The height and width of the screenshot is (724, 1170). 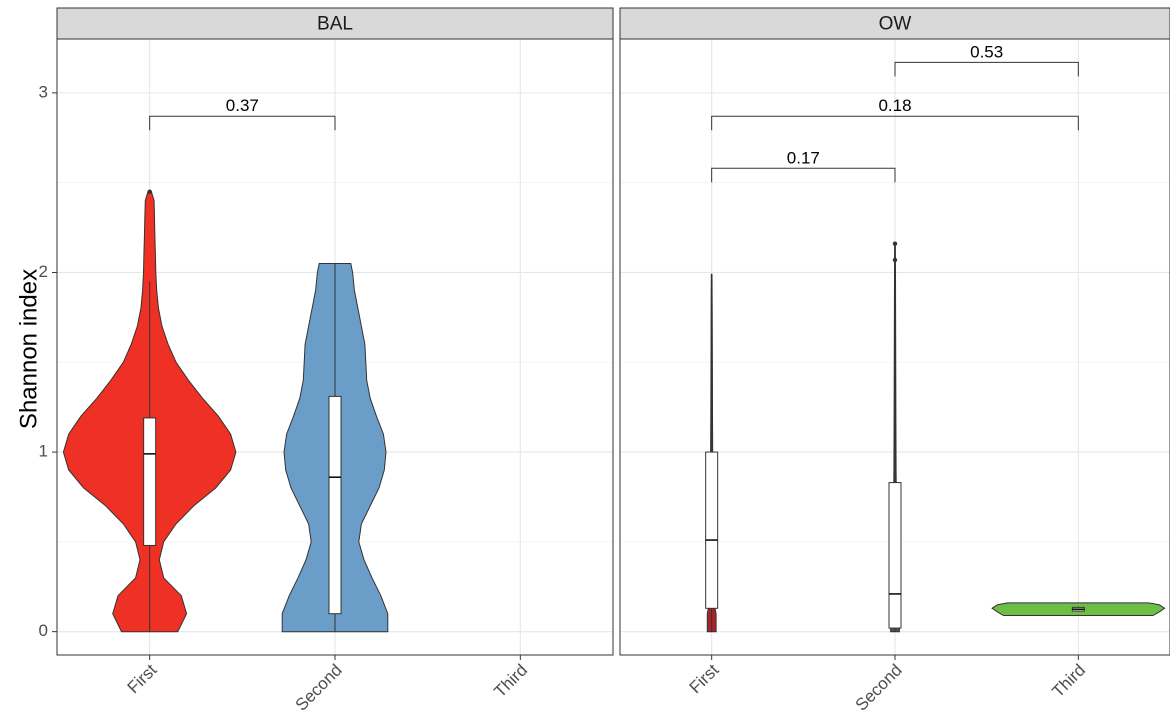 What do you see at coordinates (43, 630) in the screenshot?
I see `y-tick-label: 0` at bounding box center [43, 630].